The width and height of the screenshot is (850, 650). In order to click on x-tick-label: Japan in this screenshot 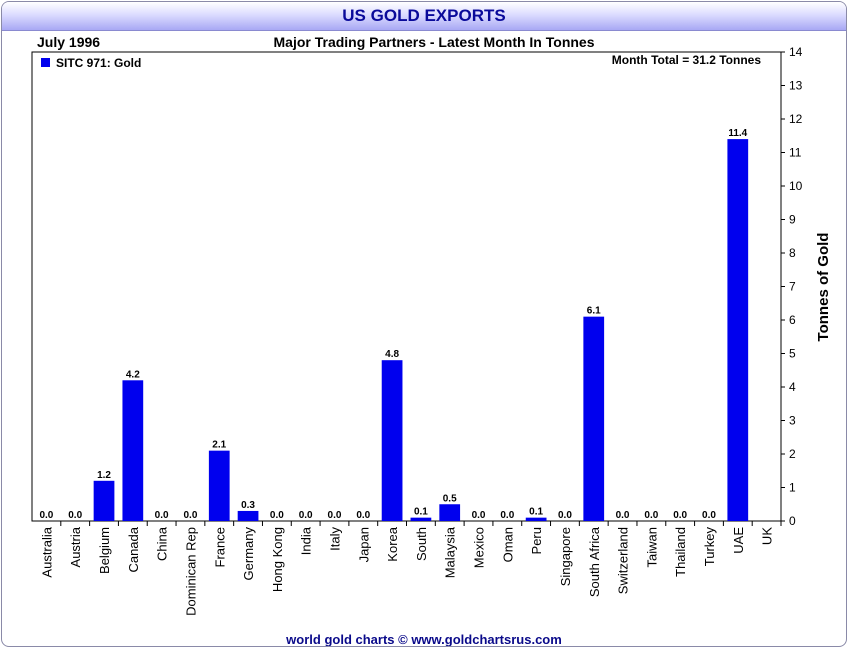, I will do `click(363, 544)`.